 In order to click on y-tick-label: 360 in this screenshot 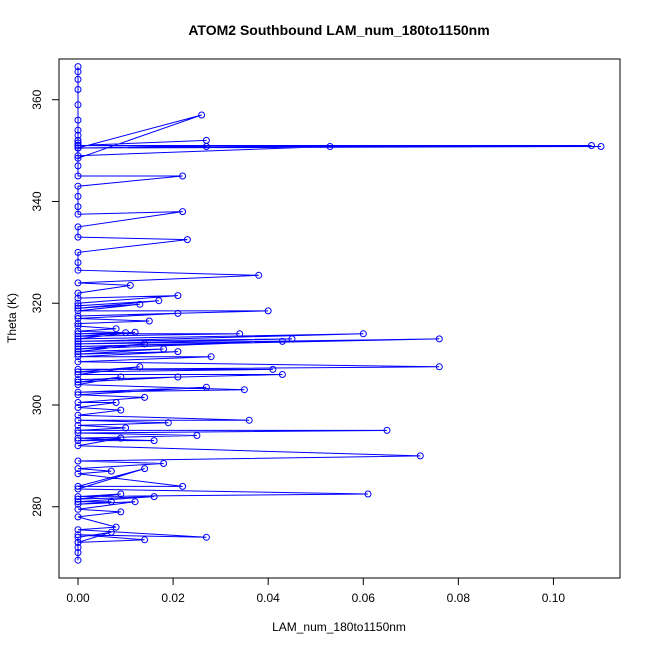, I will do `click(37, 99)`.